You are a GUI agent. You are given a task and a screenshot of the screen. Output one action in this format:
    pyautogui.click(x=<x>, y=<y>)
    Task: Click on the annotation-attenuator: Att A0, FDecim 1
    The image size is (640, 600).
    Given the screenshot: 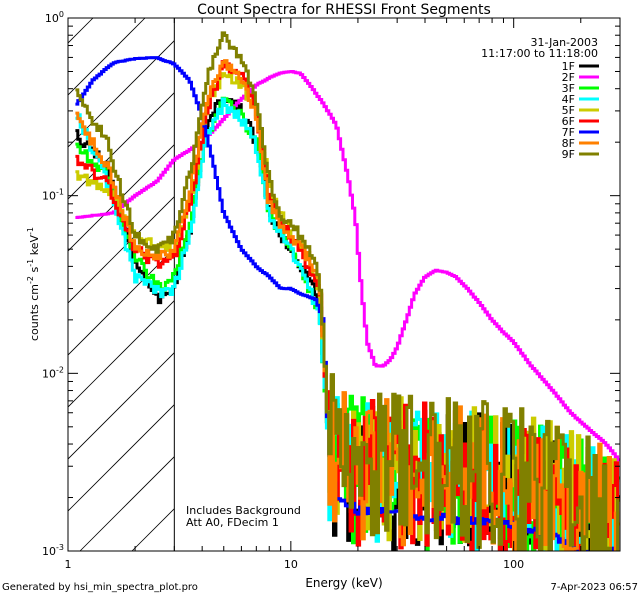 What is the action you would take?
    pyautogui.click(x=232, y=522)
    